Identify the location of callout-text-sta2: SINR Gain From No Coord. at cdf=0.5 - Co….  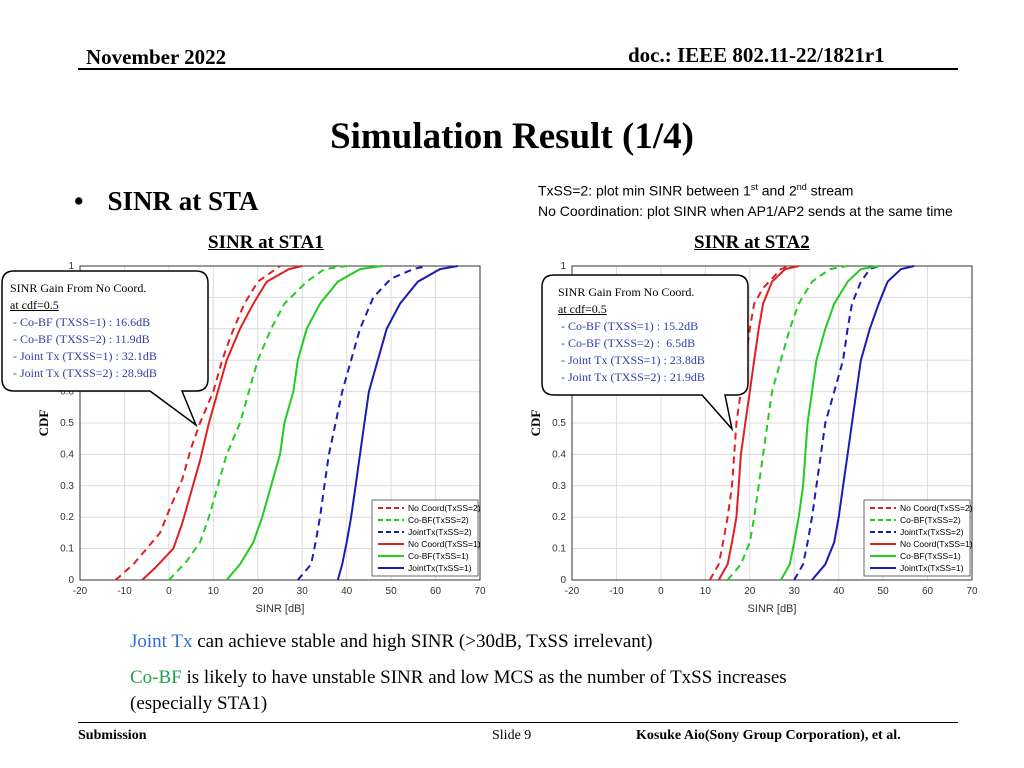
(631, 335).